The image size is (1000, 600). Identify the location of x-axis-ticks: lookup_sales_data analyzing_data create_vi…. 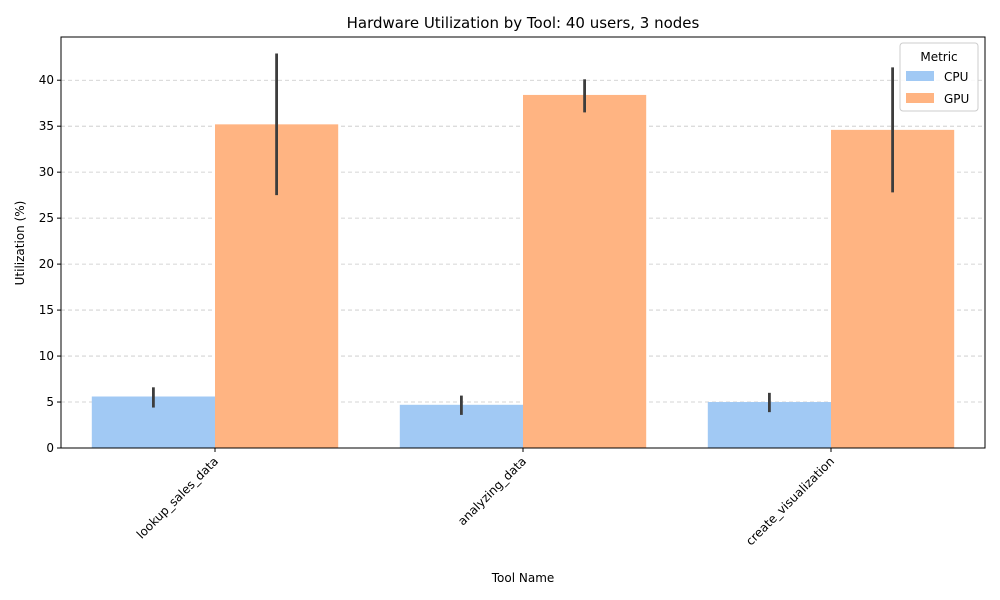
(485, 498).